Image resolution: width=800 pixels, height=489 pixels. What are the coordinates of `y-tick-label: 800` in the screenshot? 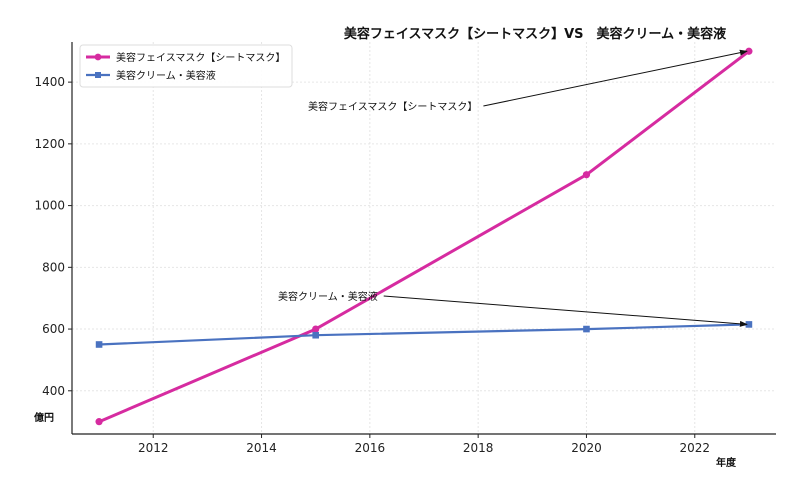 It's located at (53, 267).